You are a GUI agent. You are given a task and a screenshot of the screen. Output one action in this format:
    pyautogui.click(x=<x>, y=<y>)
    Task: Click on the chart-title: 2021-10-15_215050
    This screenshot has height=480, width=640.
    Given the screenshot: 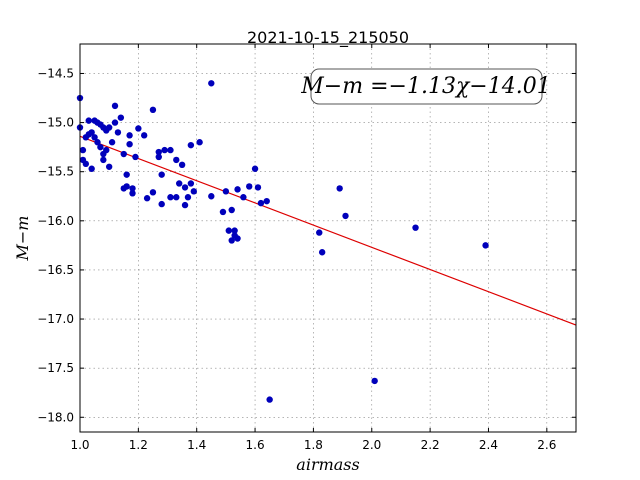 What is the action you would take?
    pyautogui.click(x=328, y=38)
    